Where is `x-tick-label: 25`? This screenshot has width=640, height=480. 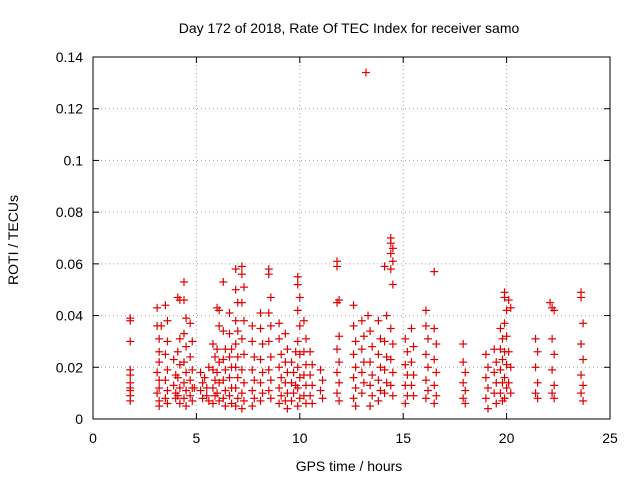 x-tick-label: 25 is located at coordinates (610, 438).